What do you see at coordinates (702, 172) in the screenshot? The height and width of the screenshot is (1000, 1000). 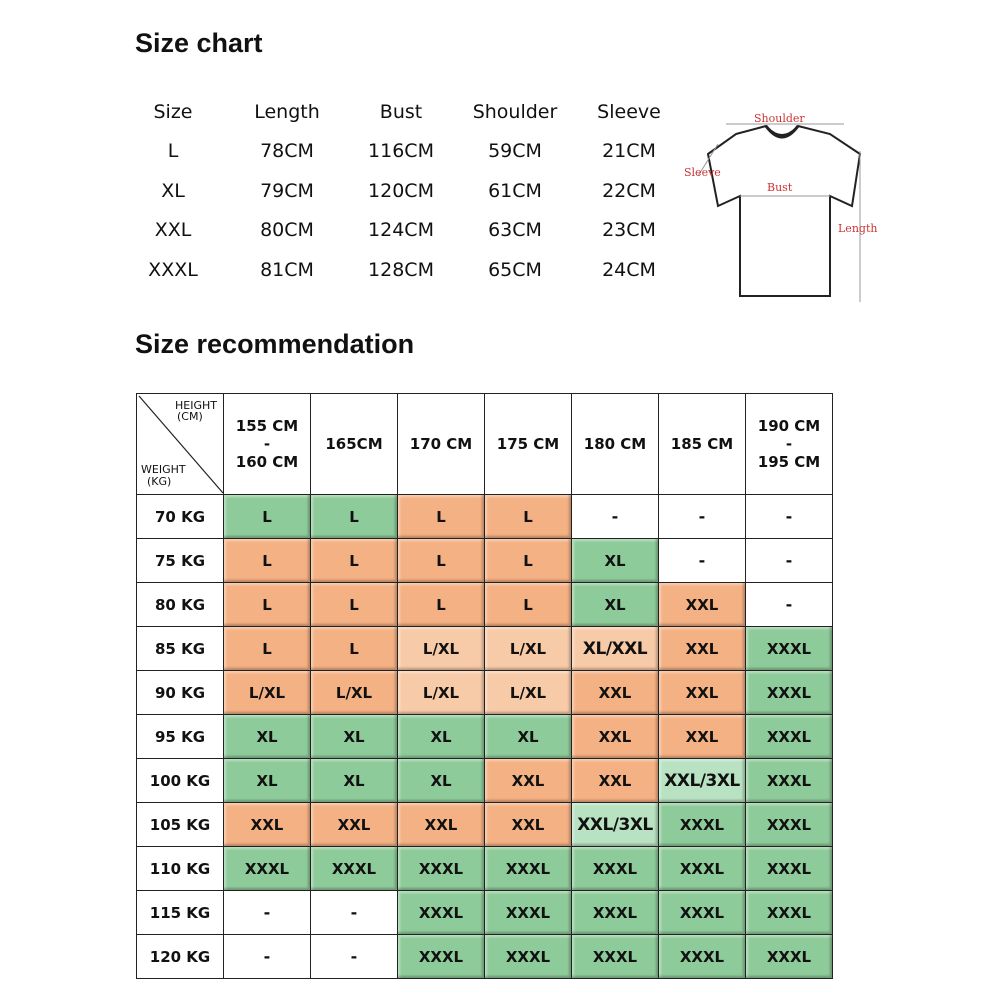 I see `sleeve-label: Sleeve` at bounding box center [702, 172].